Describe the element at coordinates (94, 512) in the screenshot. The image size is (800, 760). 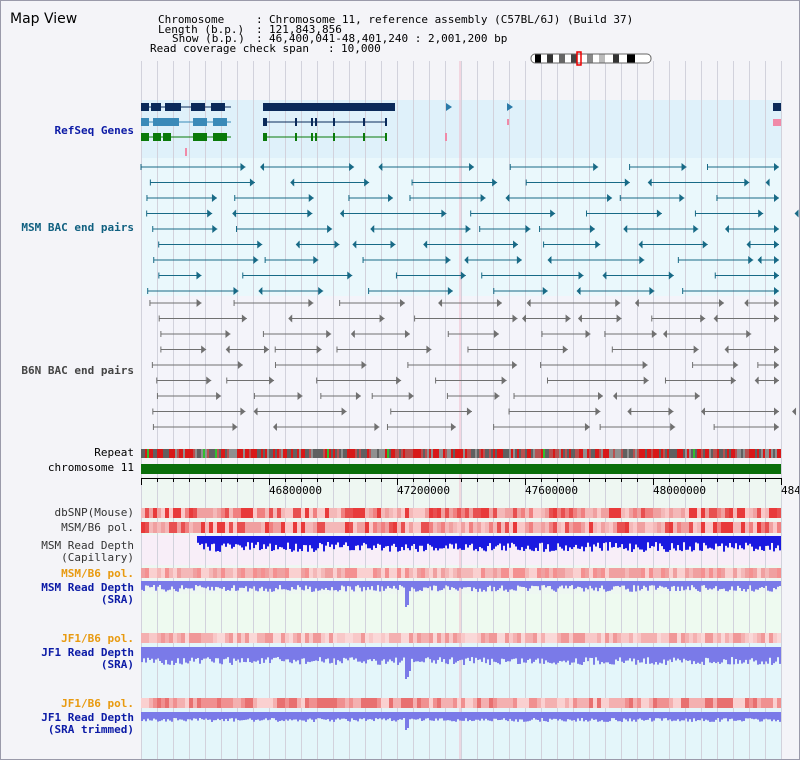
I see `track-label-dbsnp: dbSNP(Mouse)` at that location.